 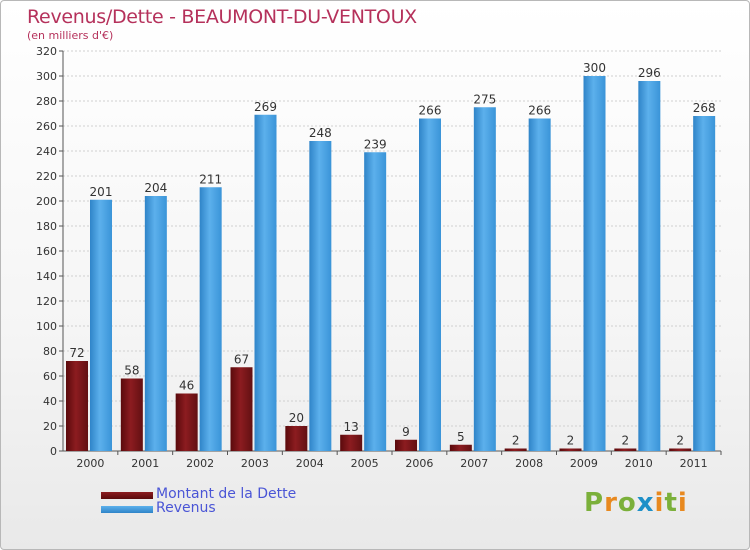 What do you see at coordinates (226, 494) in the screenshot?
I see `legend-label-debt: Montant de la Dette` at bounding box center [226, 494].